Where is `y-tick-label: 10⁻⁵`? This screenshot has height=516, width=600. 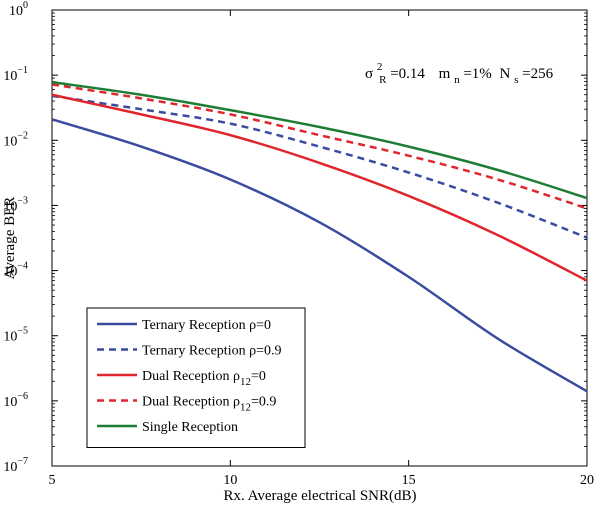 y-tick-label: 10⁻⁵ is located at coordinates (15, 335).